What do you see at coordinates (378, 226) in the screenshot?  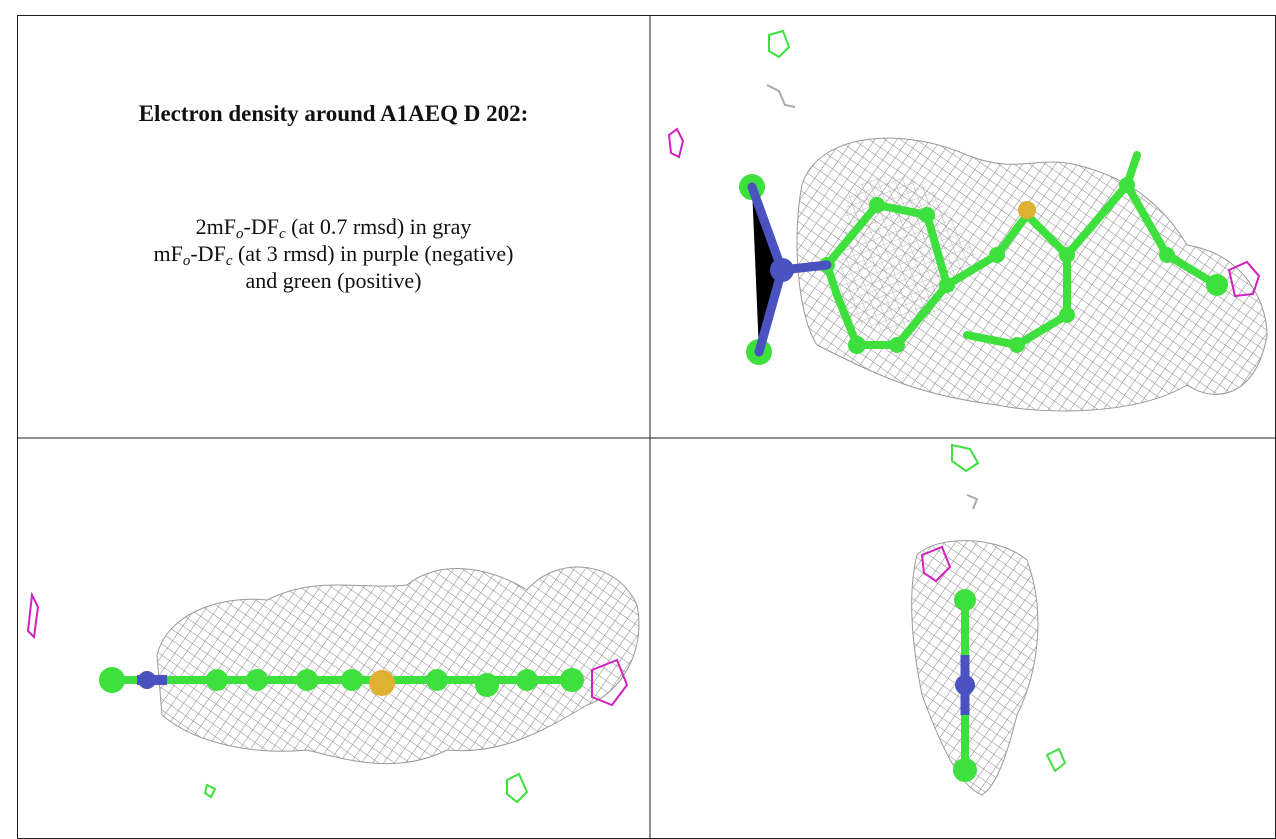 I see `text: (at 0.7 rmsd) in gray` at bounding box center [378, 226].